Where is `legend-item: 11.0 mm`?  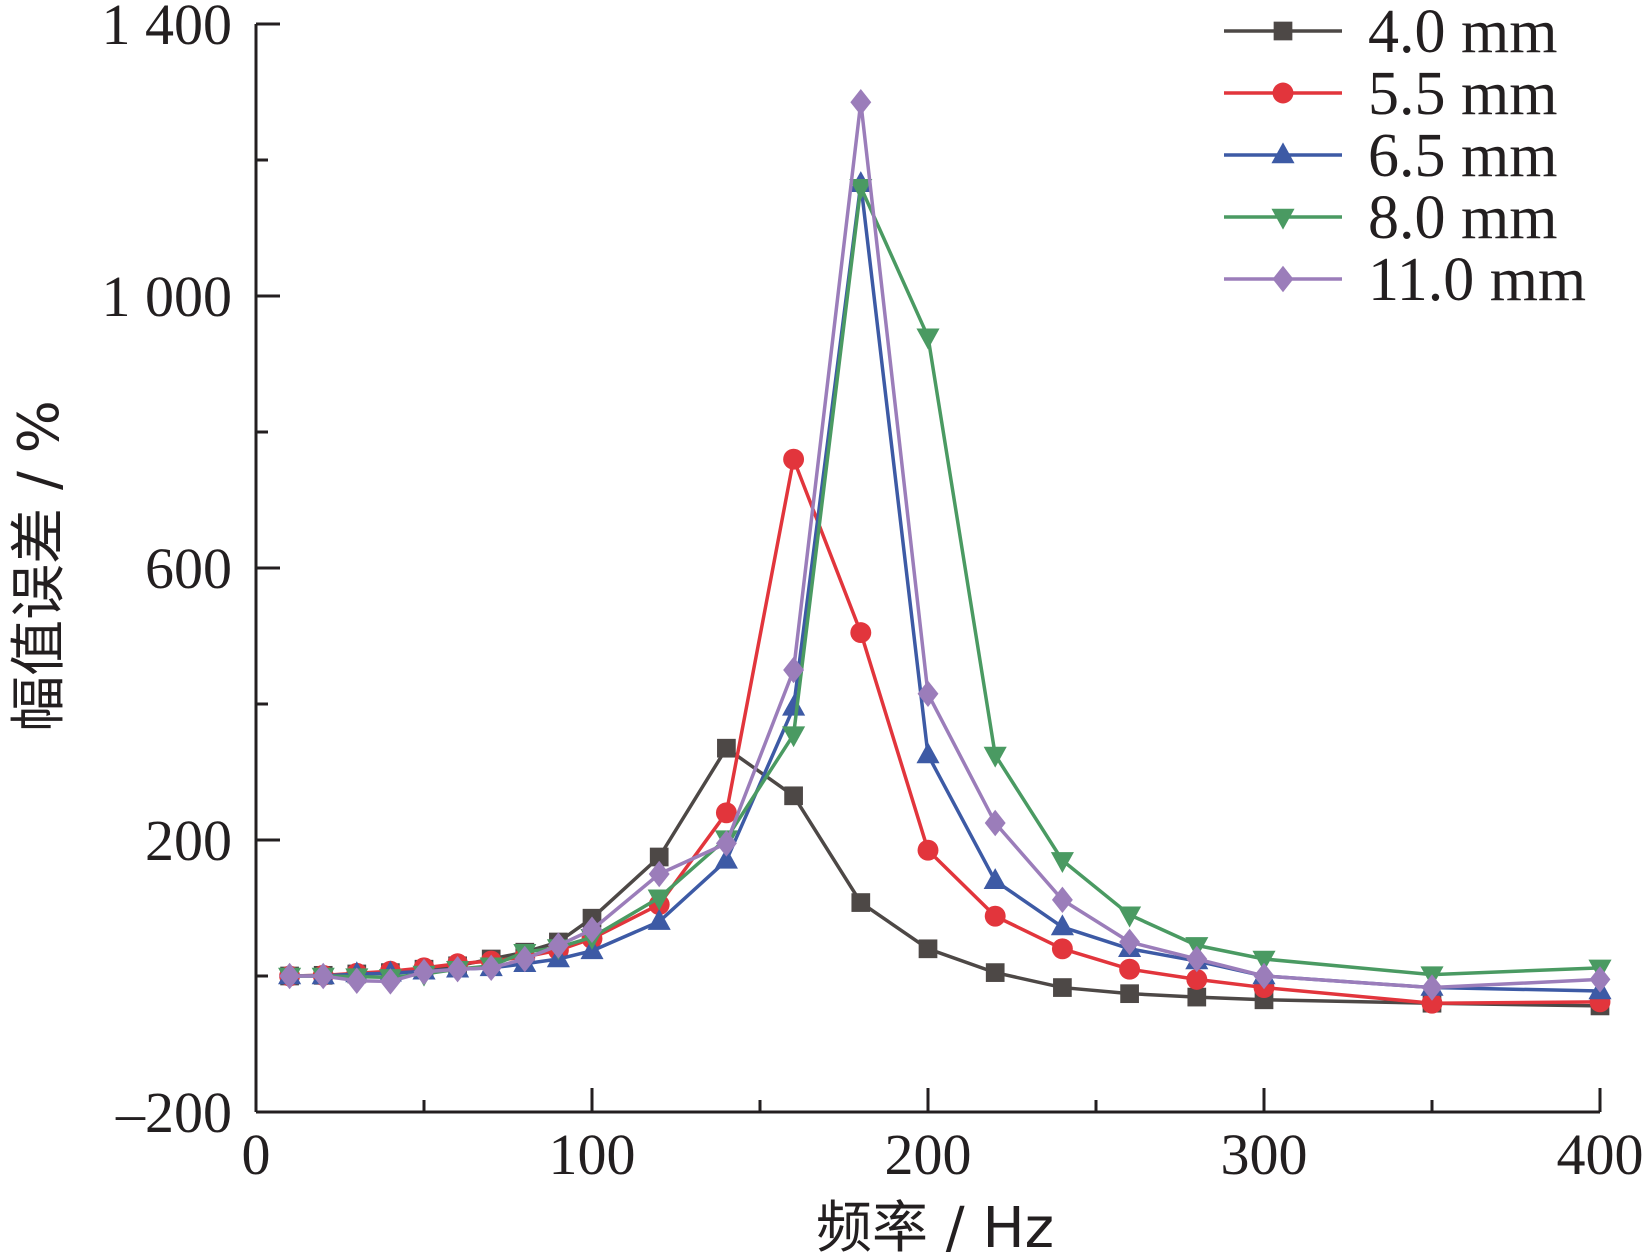 legend-item: 11.0 mm is located at coordinates (1405, 280).